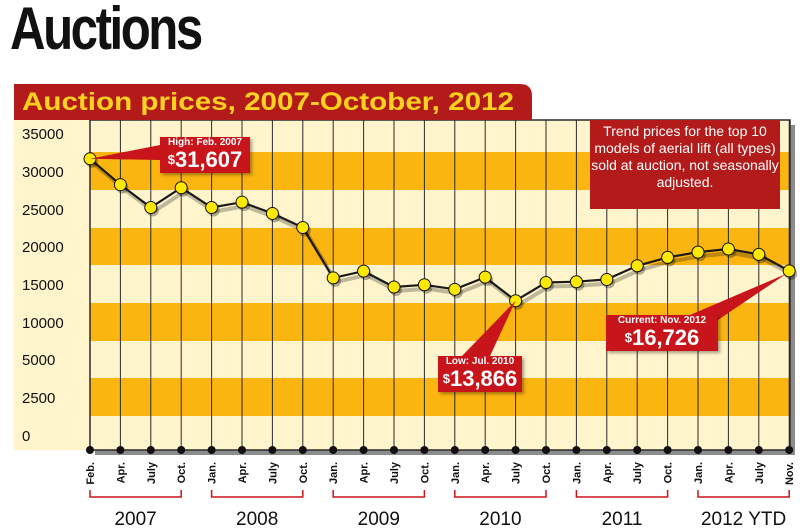  I want to click on year-label: 2011, so click(622, 519).